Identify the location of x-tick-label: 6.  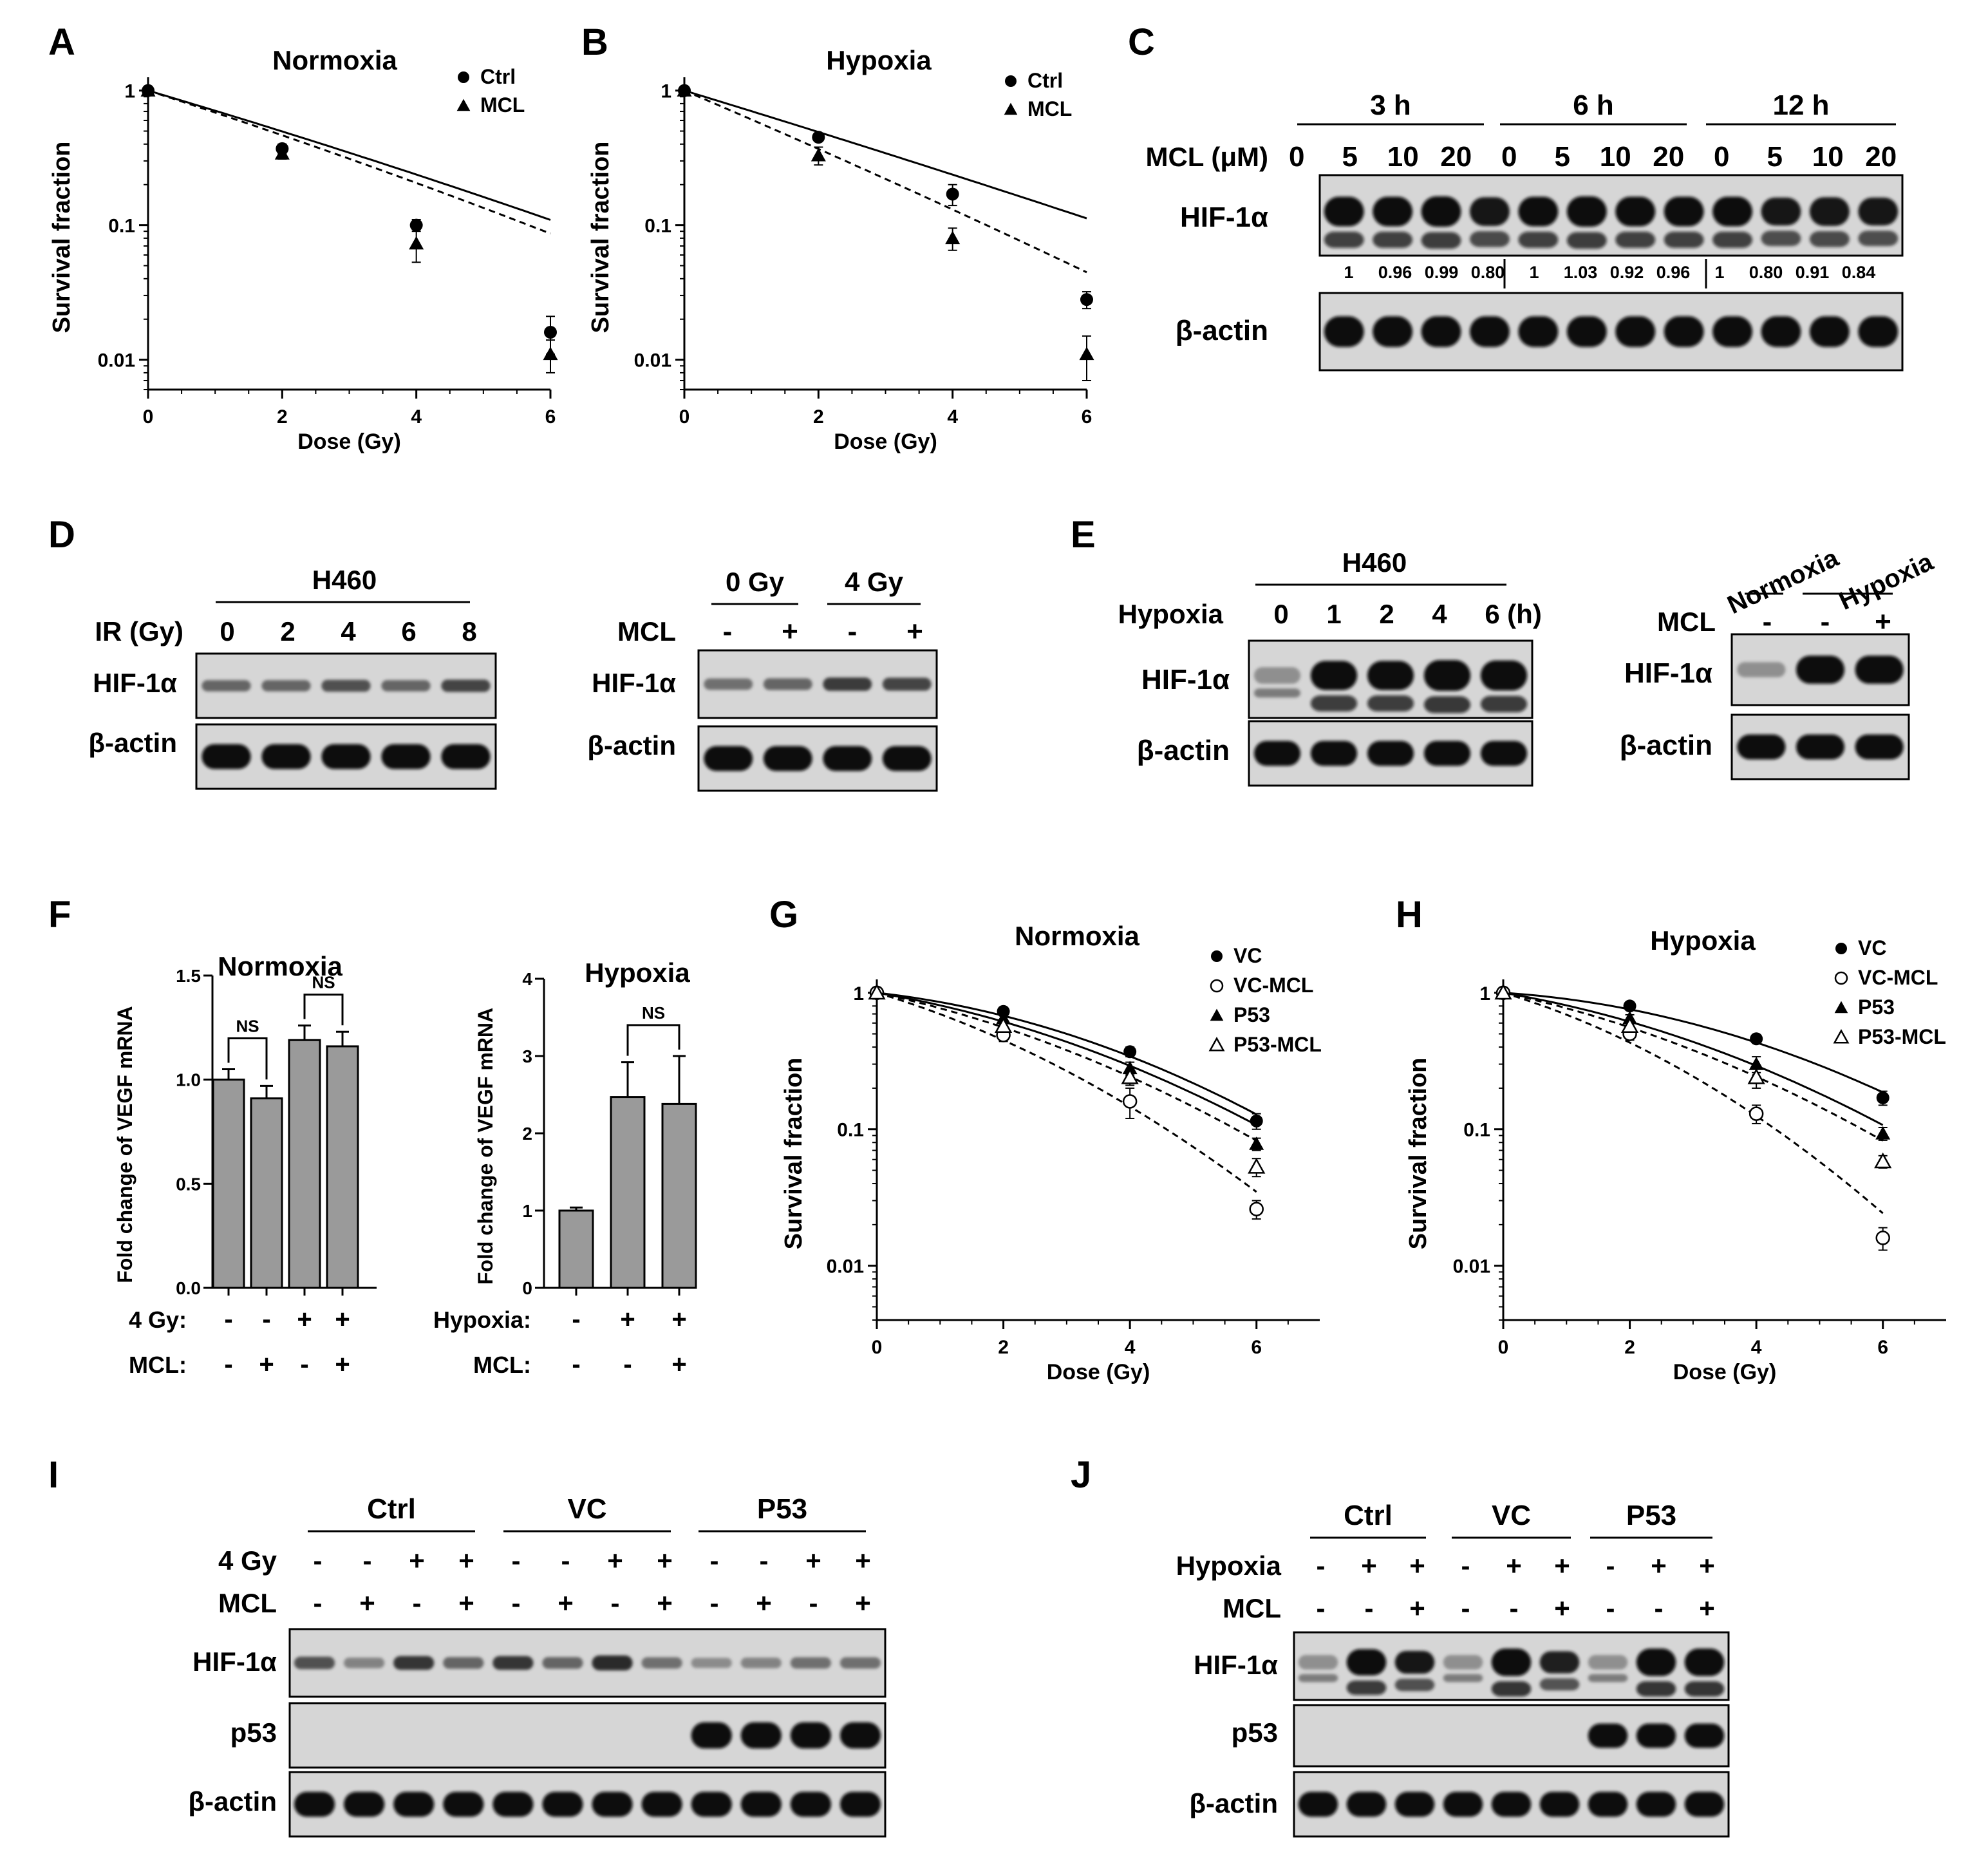
(550, 417).